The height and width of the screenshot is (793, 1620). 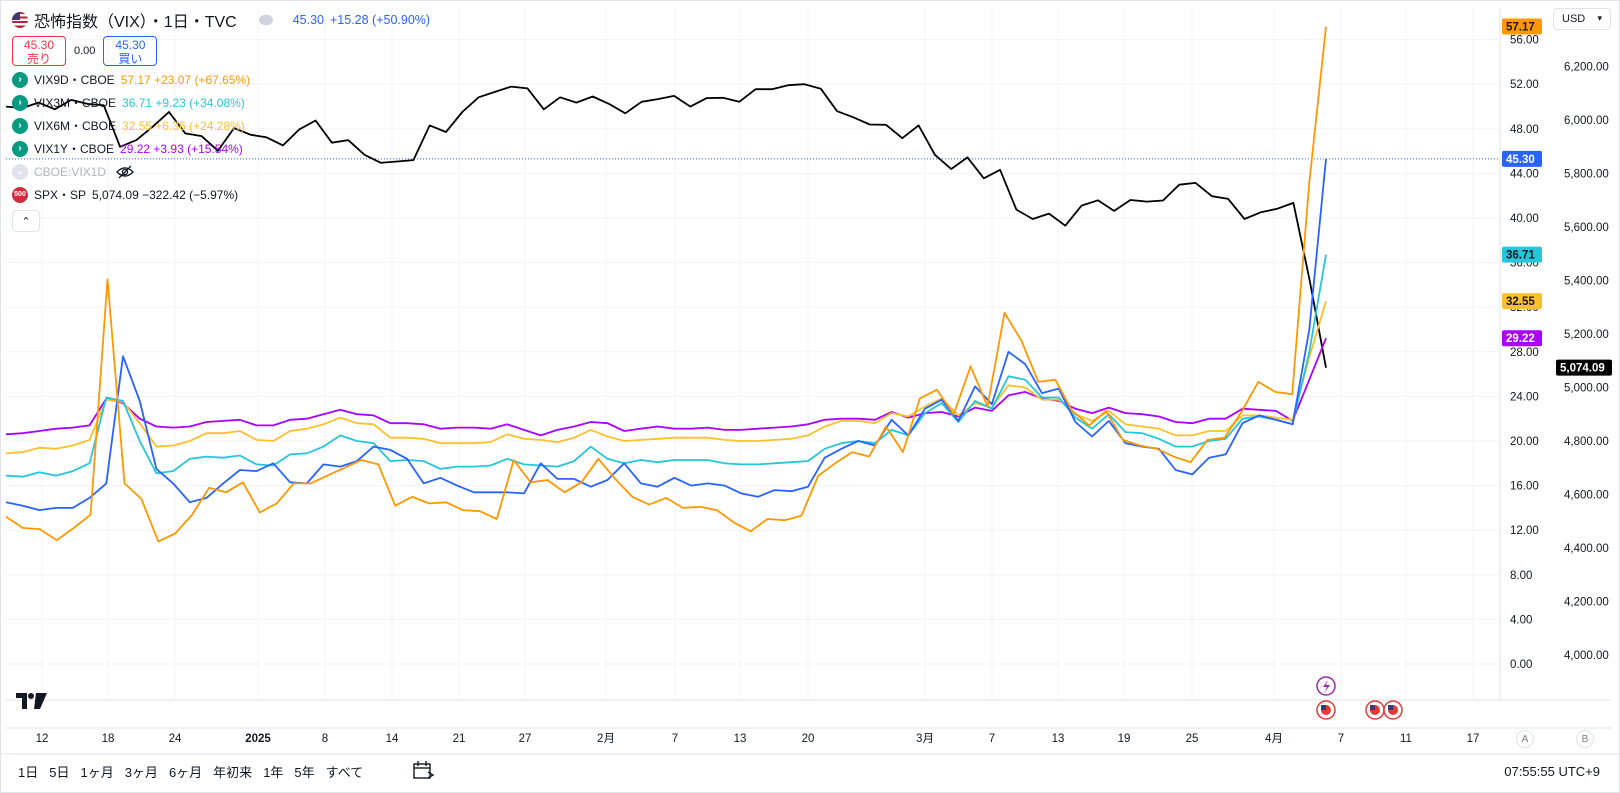 What do you see at coordinates (1524, 219) in the screenshot?
I see `y-tick-label-left: 40.00` at bounding box center [1524, 219].